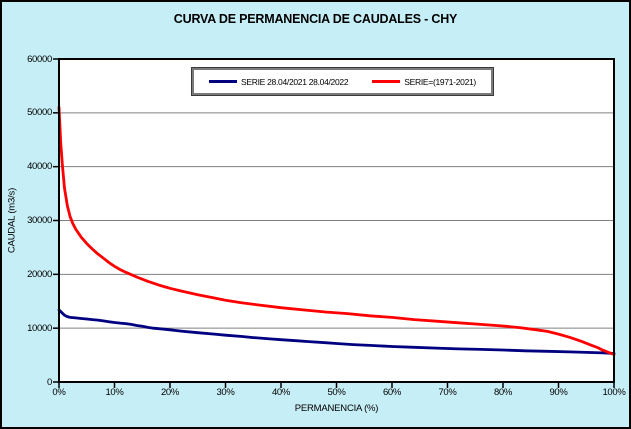  What do you see at coordinates (39, 328) in the screenshot?
I see `y-tick-label-10000: 10000` at bounding box center [39, 328].